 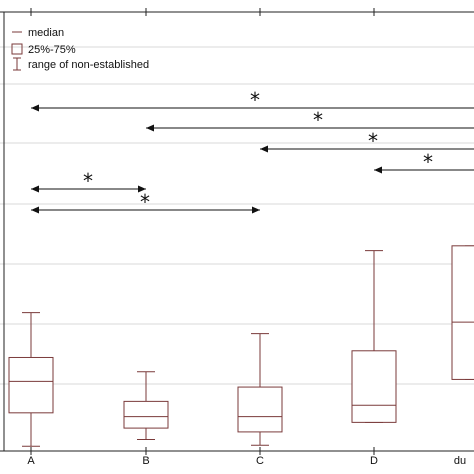 I want to click on x-tick-label: D, so click(x=374, y=461).